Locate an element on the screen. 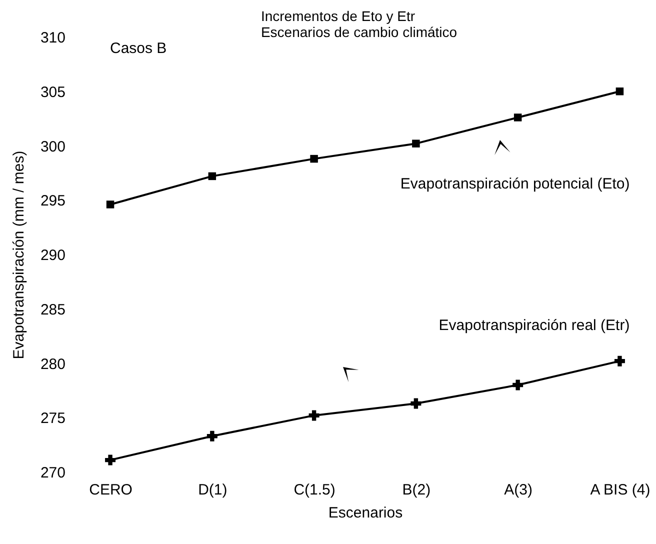 This screenshot has height=544, width=656. y-tick-label: 270 is located at coordinates (53, 473).